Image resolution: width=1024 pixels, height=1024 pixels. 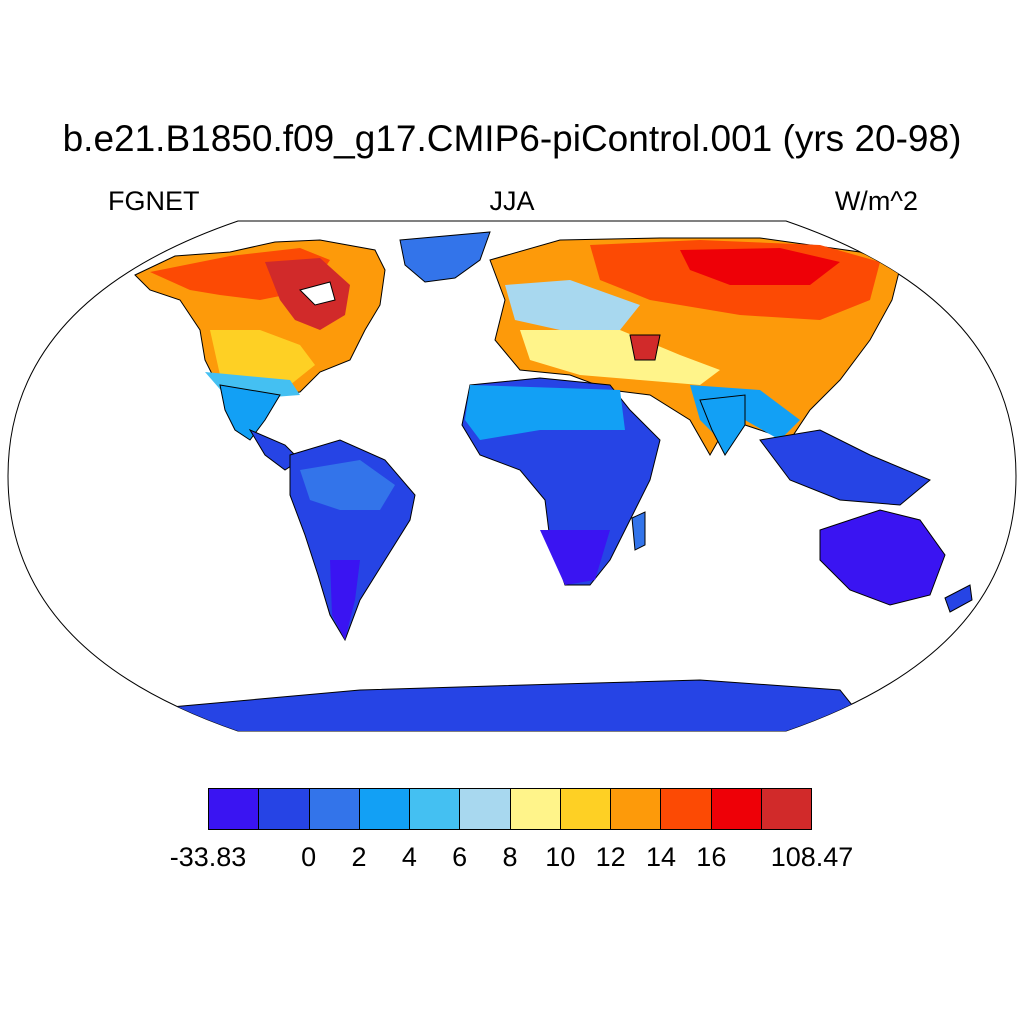 What do you see at coordinates (638, 531) in the screenshot?
I see `madagascar` at bounding box center [638, 531].